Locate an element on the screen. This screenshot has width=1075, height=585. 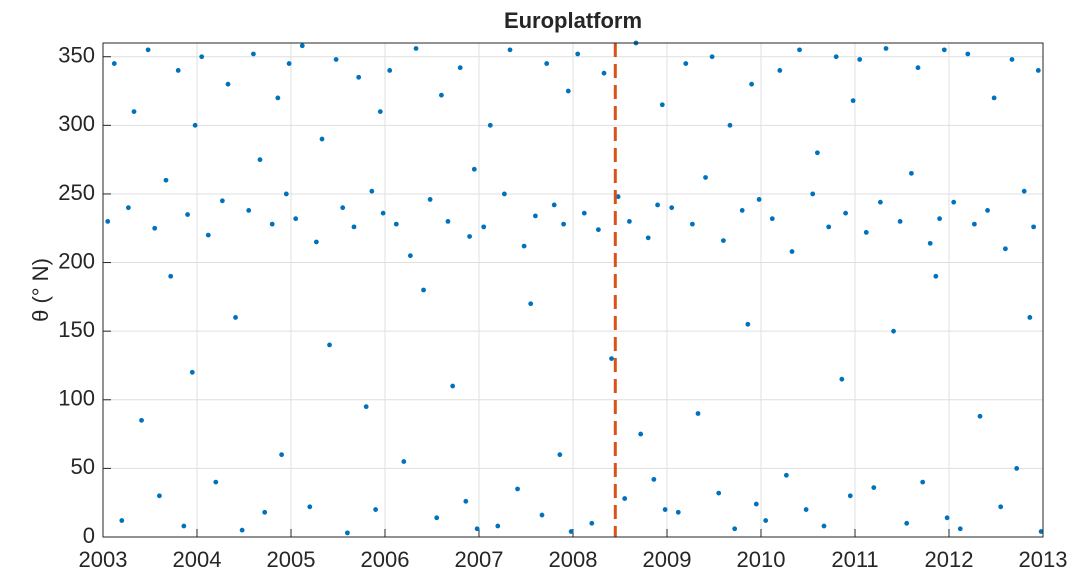
x-tick-label: 2005 is located at coordinates (291, 559).